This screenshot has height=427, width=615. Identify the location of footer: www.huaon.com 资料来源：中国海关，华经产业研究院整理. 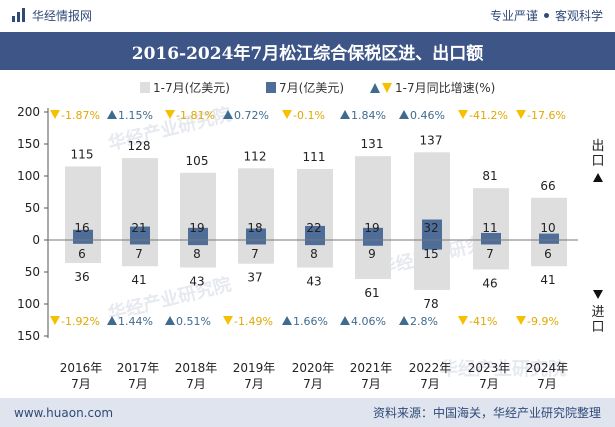
(307, 412).